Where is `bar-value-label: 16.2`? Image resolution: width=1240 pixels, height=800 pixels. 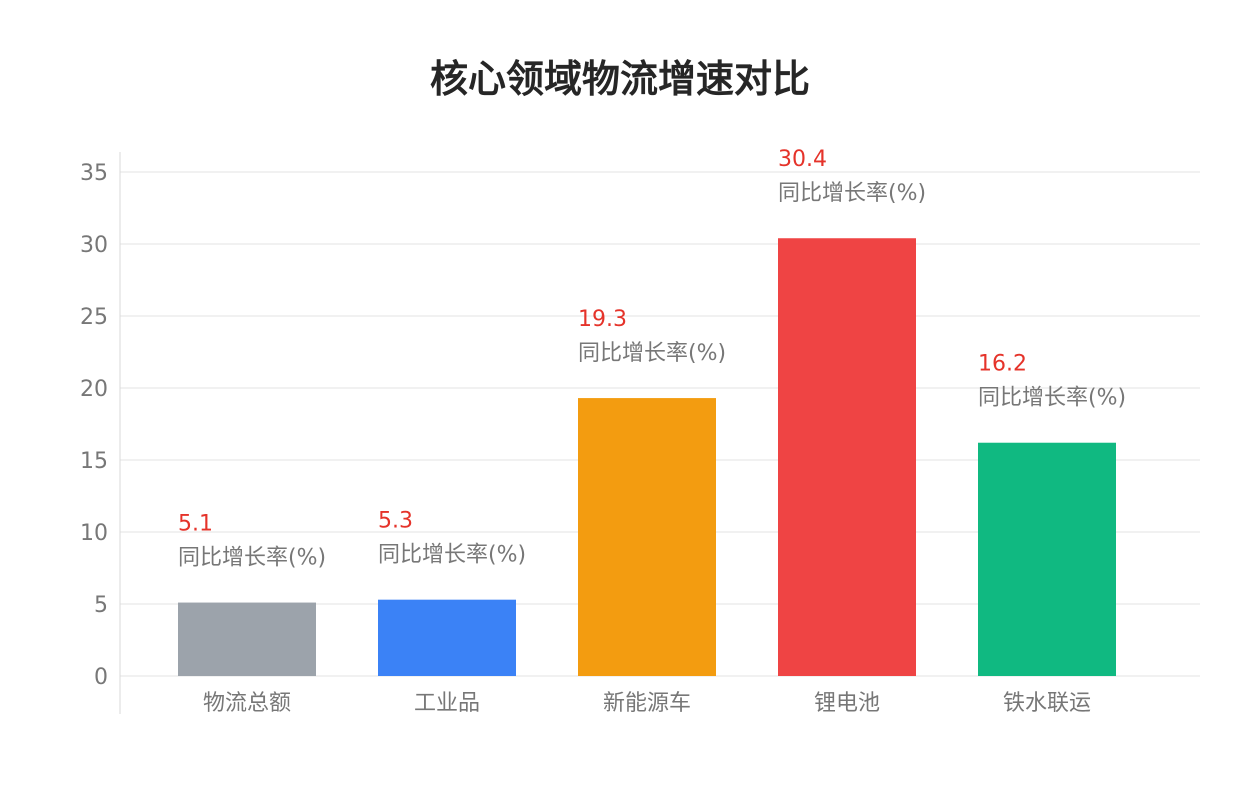
bar-value-label: 16.2 is located at coordinates (1002, 364).